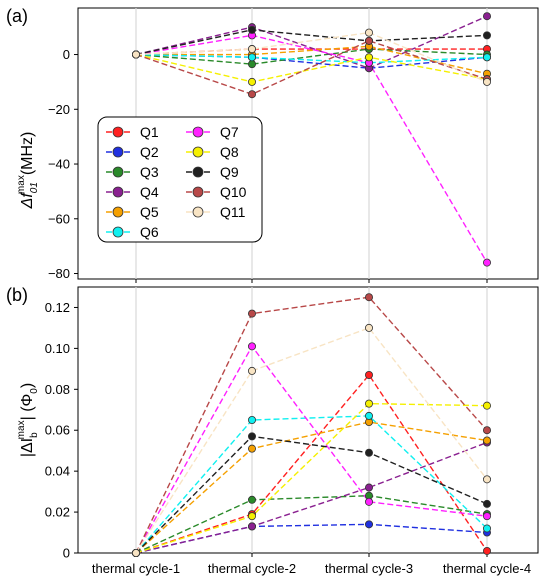  I want to click on legend-items: Q1 Q2 Q3 Q4 Q5 Q6 Q7 Q8 Q9 Q10 Q11, so click(176, 182).